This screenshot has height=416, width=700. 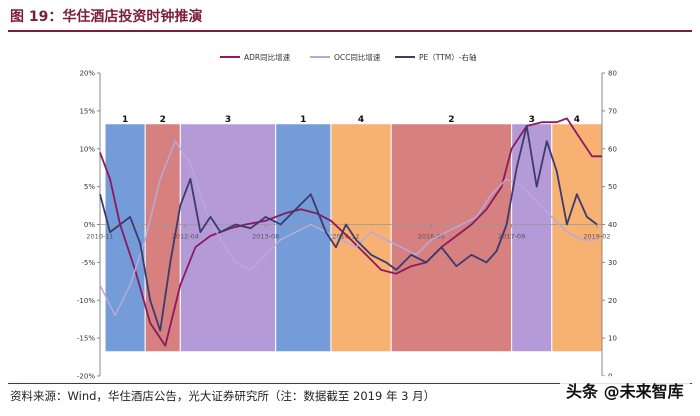 I want to click on left-axis-tick-label: 0%, so click(x=89, y=225).